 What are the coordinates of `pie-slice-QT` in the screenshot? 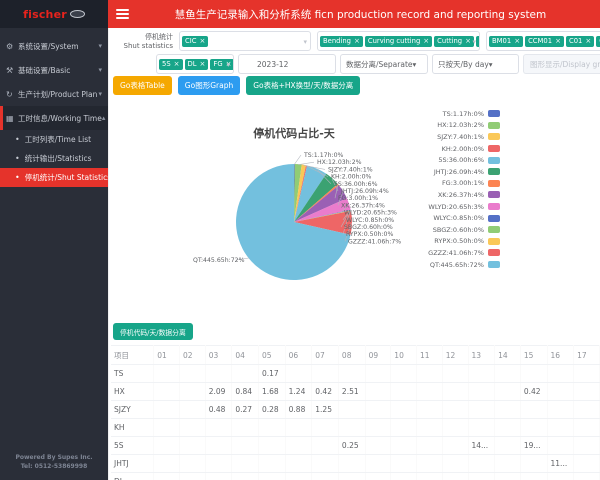 It's located at (293, 222).